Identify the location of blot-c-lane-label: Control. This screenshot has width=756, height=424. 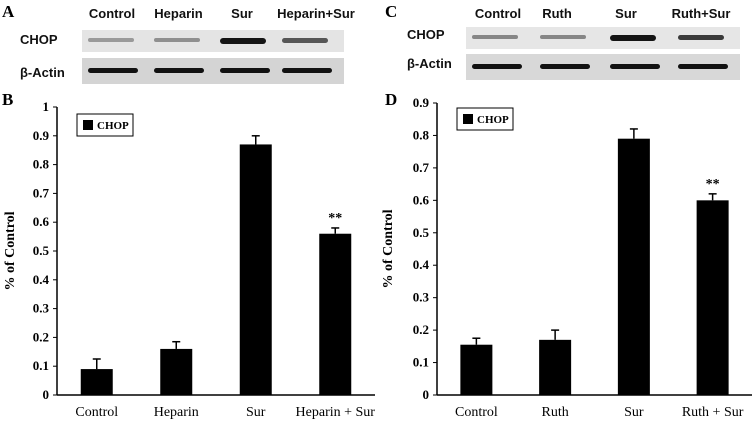
(498, 13).